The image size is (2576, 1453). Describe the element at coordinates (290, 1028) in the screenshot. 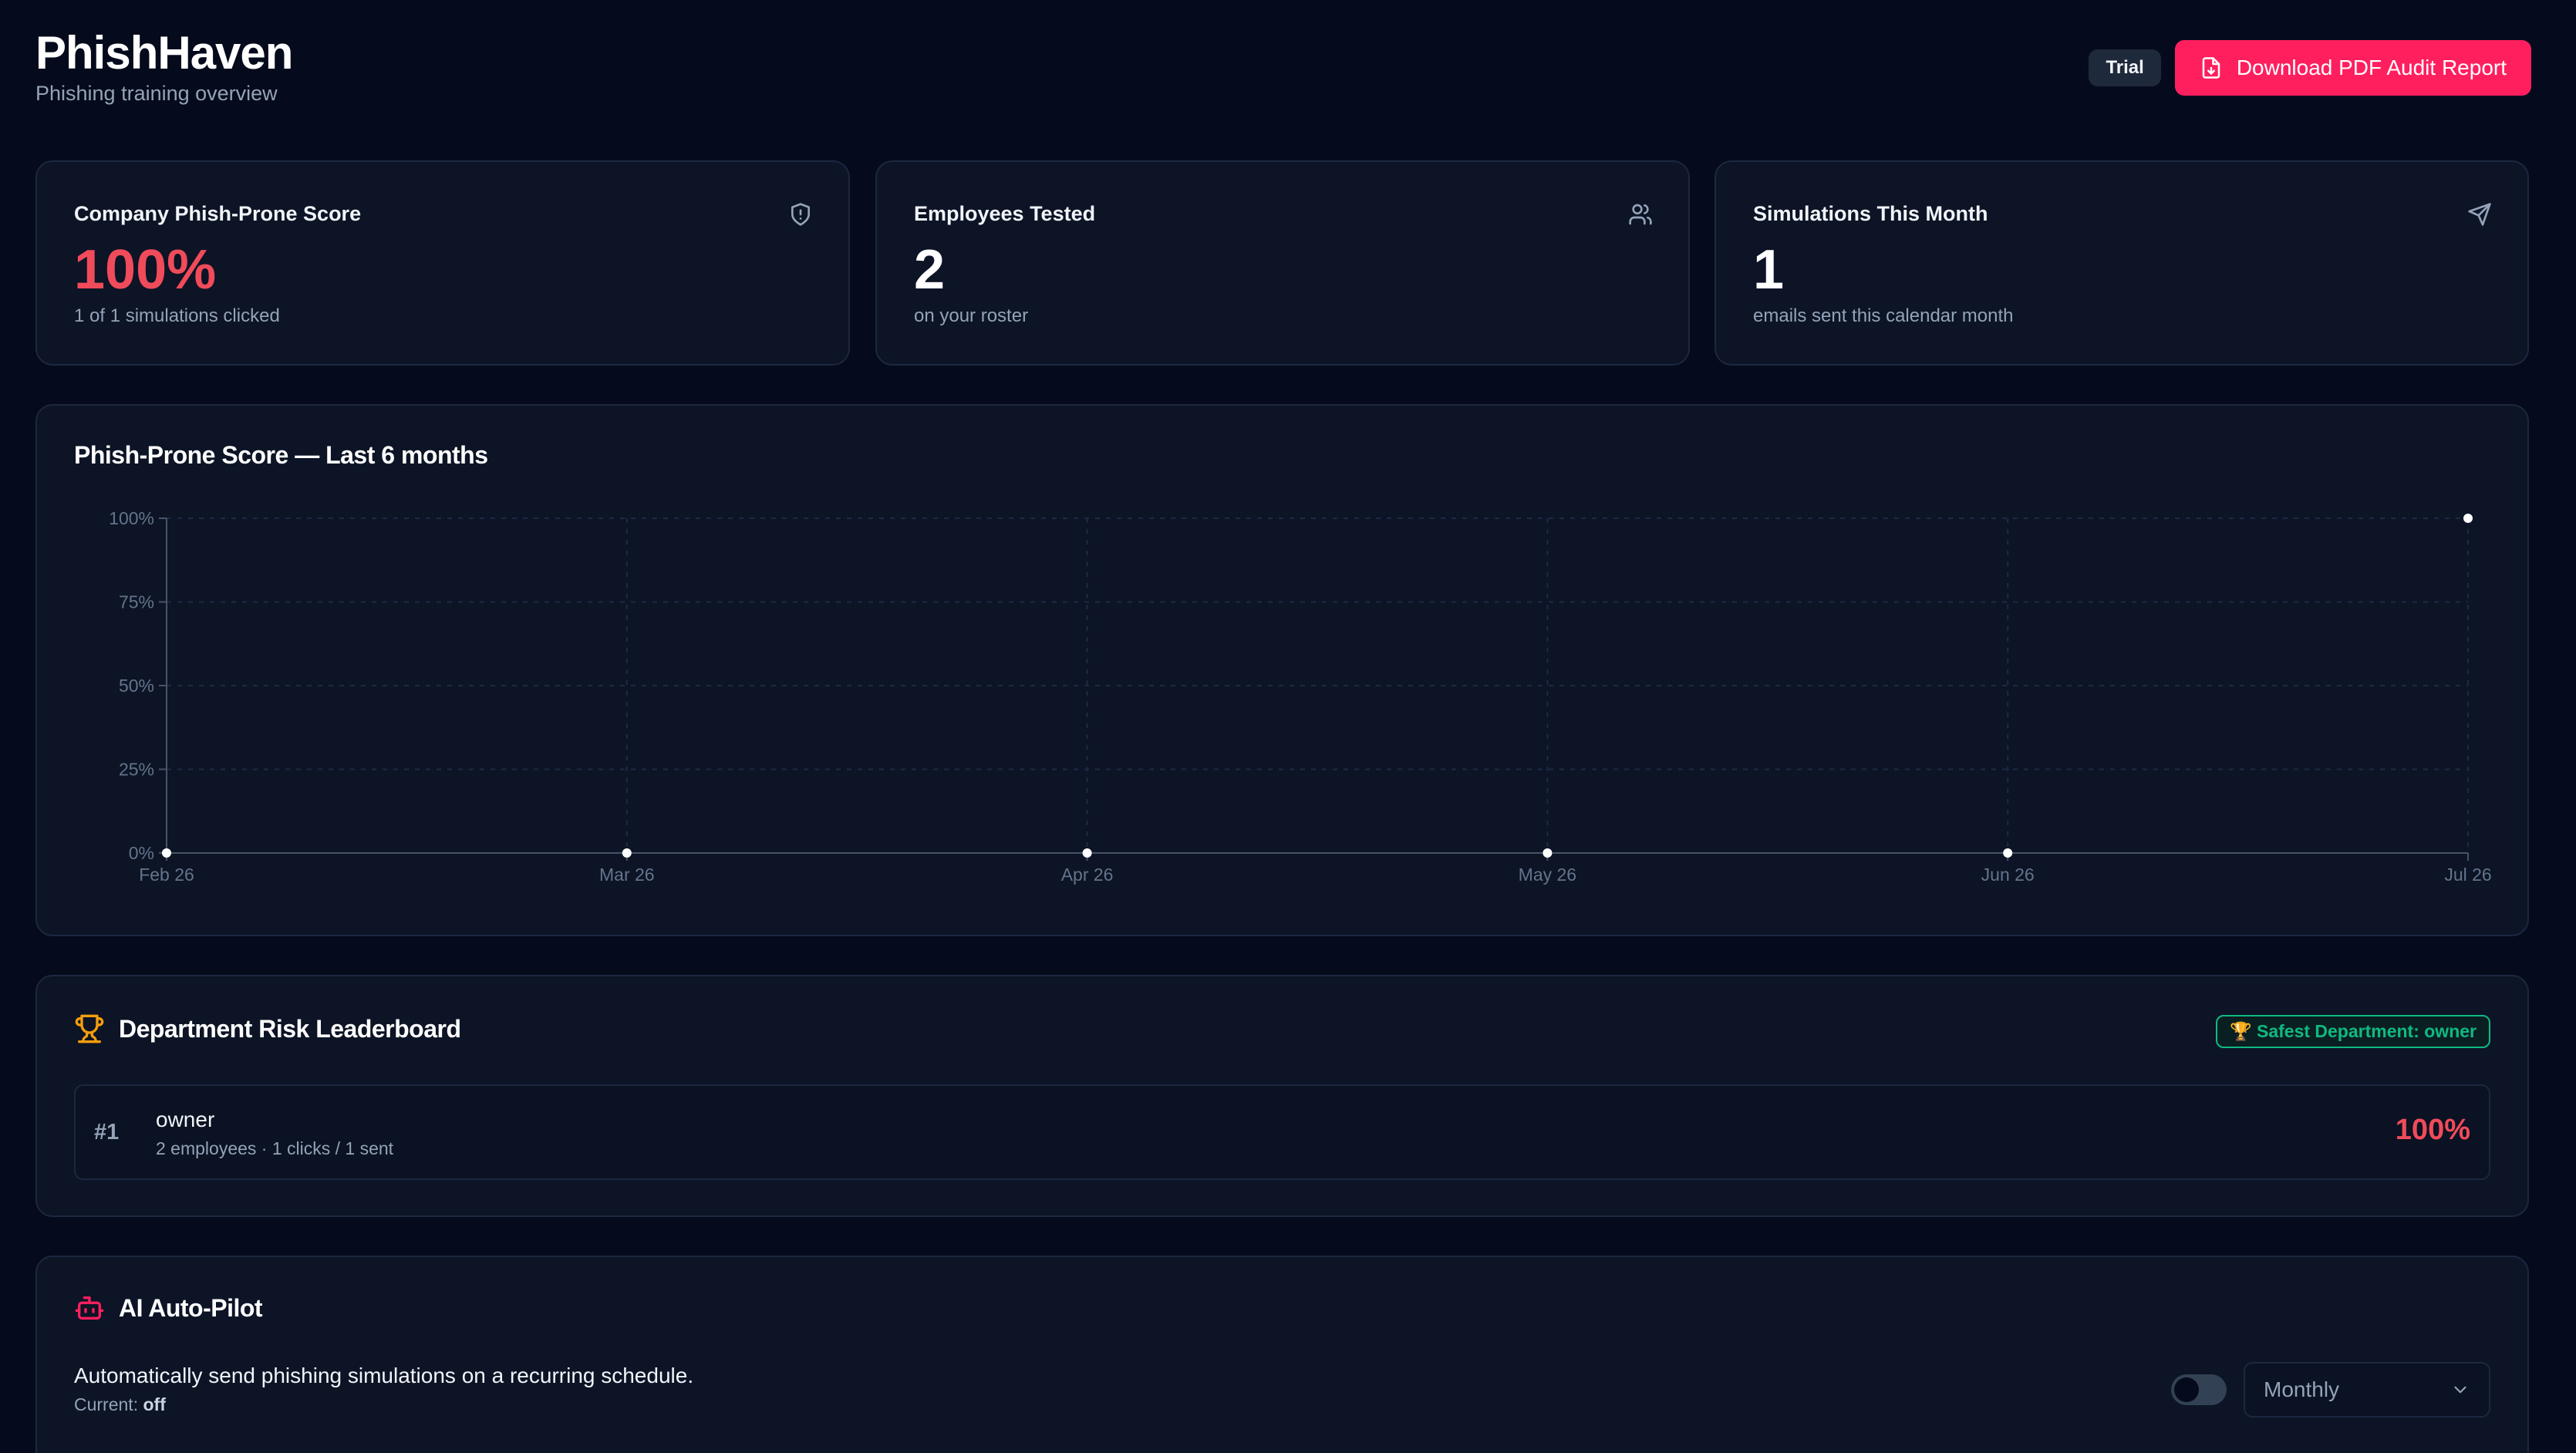

I see `leaderboard-title: Department Risk Leaderboard` at that location.